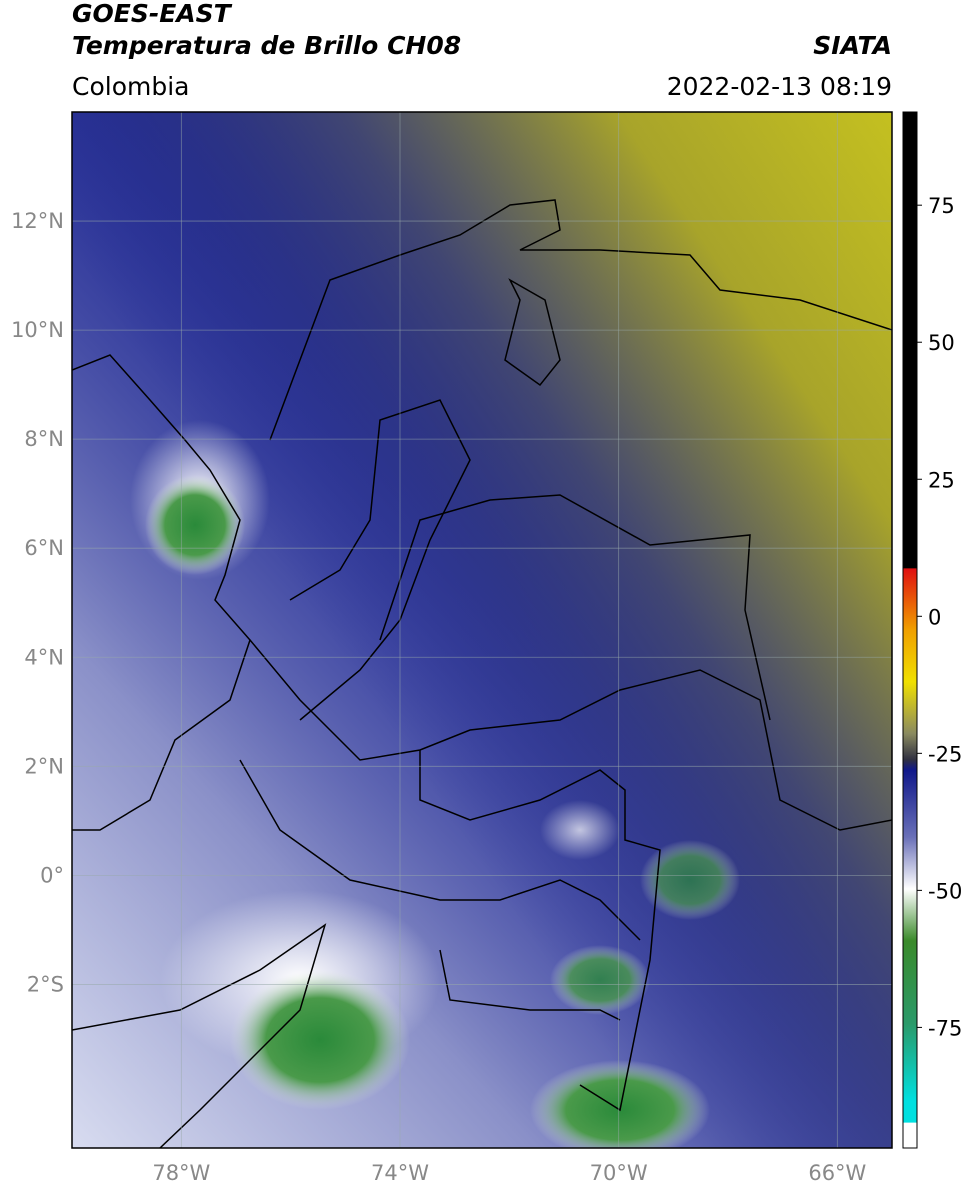 This screenshot has width=966, height=1190. Describe the element at coordinates (45, 984) in the screenshot. I see `lat-tick-label: 2°S` at that location.